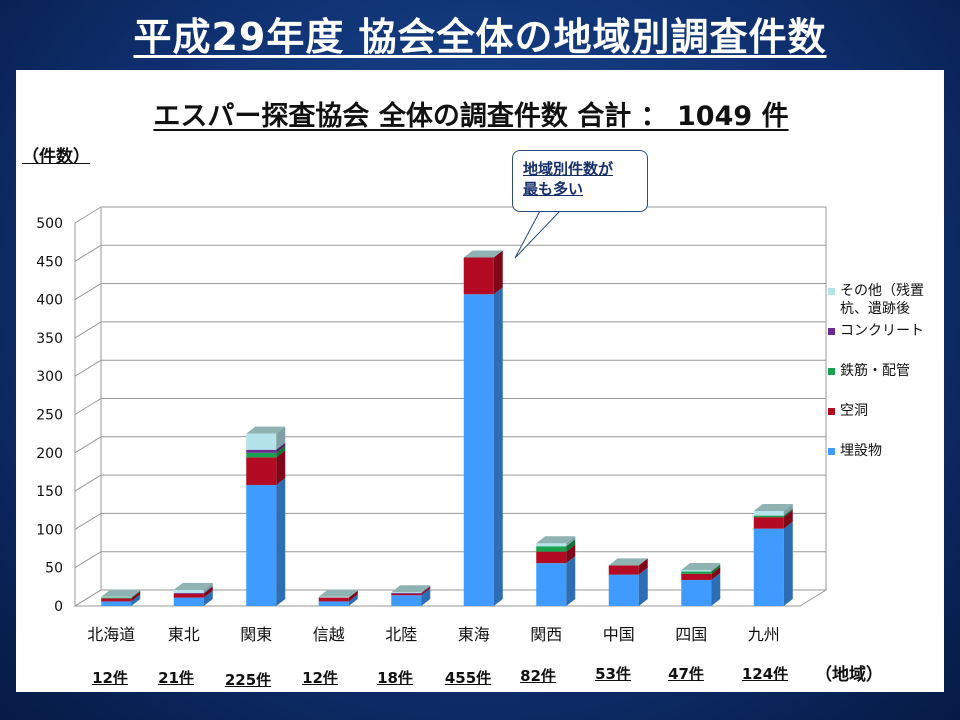  What do you see at coordinates (56, 157) in the screenshot?
I see `y-axis-label: （件数）` at bounding box center [56, 157].